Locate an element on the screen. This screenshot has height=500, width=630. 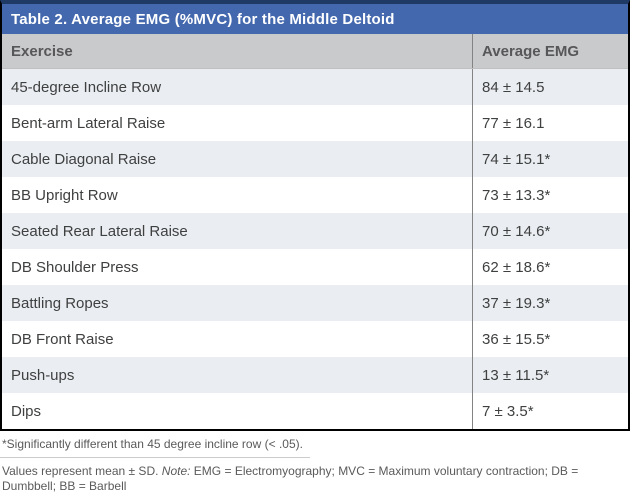
table-header-row: Exercise Average EMG is located at coordinates (315, 51).